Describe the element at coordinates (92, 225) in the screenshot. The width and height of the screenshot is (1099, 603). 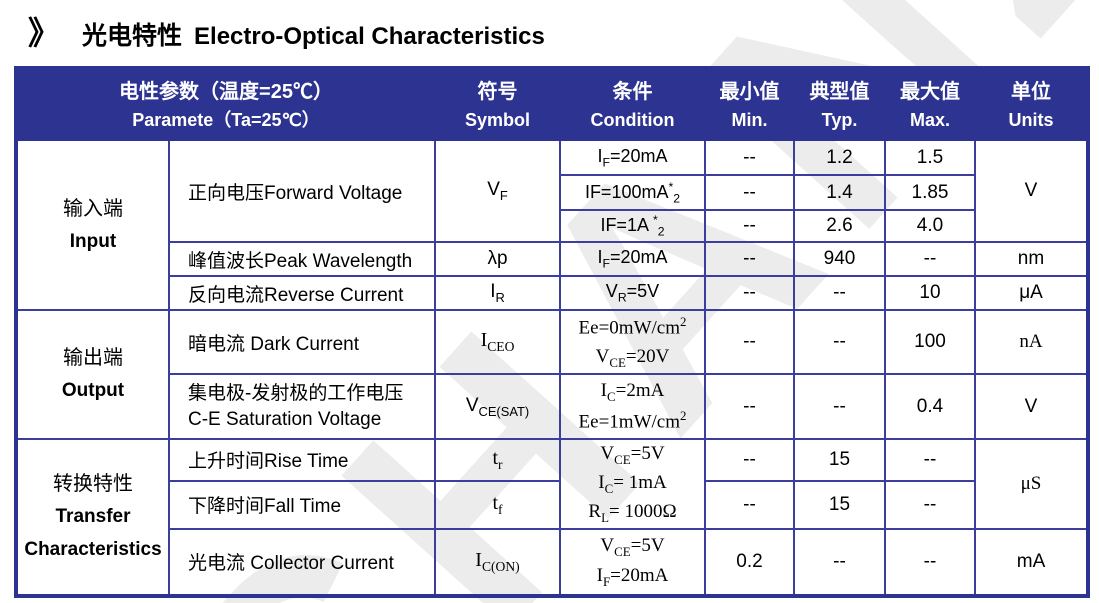
I see `group-input: 输入端 Input` at that location.